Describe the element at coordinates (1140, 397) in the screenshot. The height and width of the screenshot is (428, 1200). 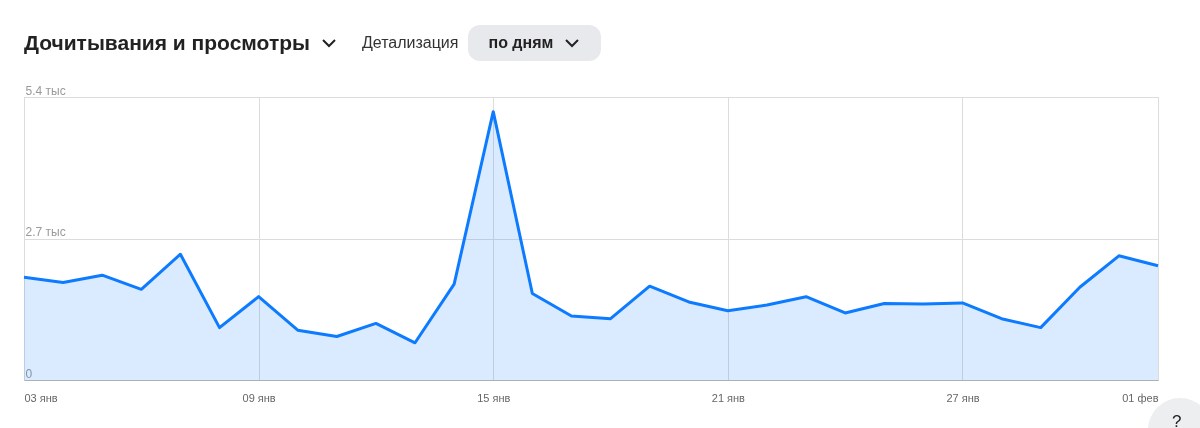
I see `x-tick-label: 01 фев` at that location.